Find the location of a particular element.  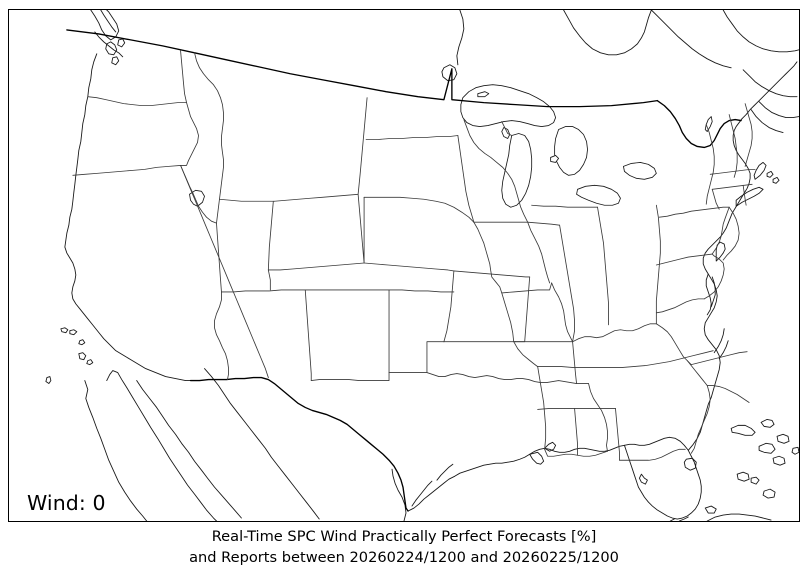

state-border-ia-mo-south is located at coordinates (527, 288).